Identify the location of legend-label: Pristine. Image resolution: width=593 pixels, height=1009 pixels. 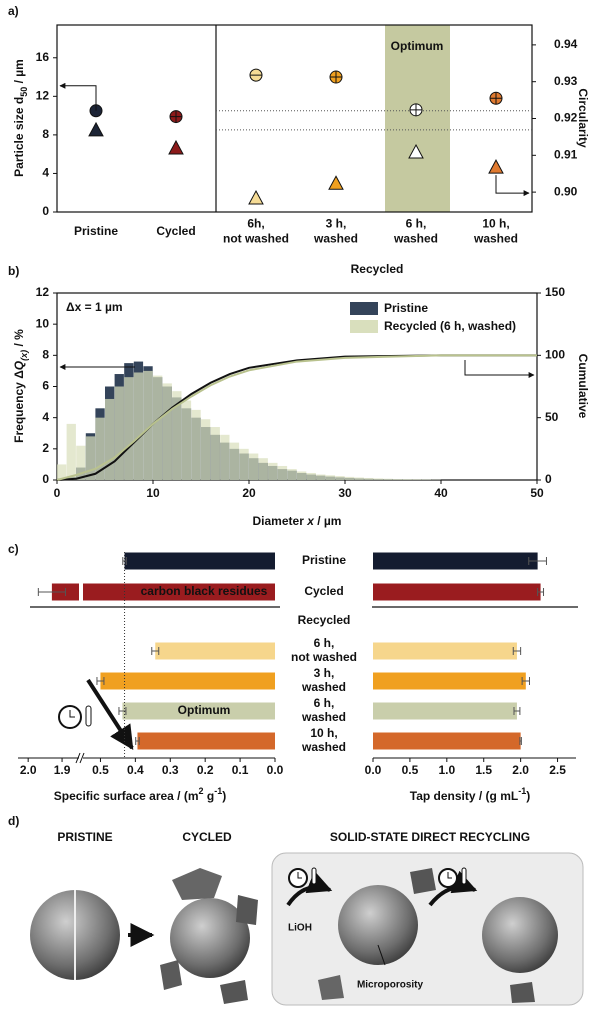
(406, 308).